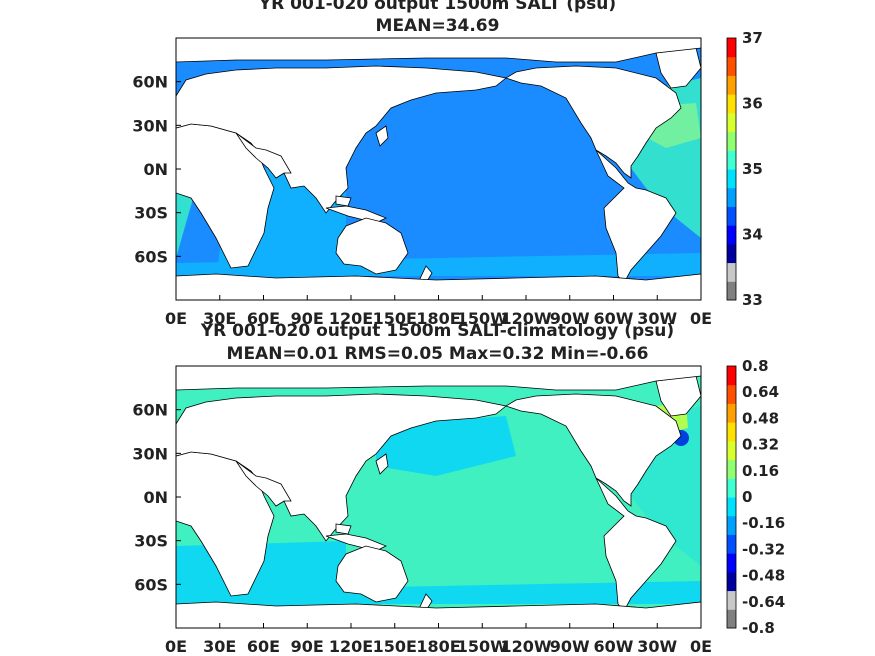  Describe the element at coordinates (763, 576) in the screenshot. I see `colorbar-tick-label: -0.48` at that location.